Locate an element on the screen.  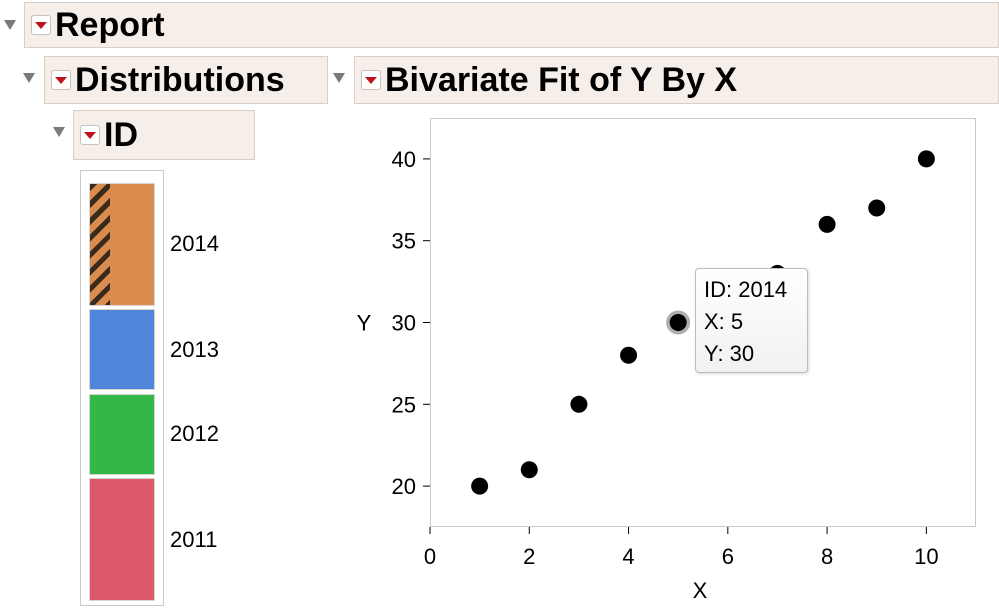
distributions-disclosure-icon is located at coordinates (29, 78).